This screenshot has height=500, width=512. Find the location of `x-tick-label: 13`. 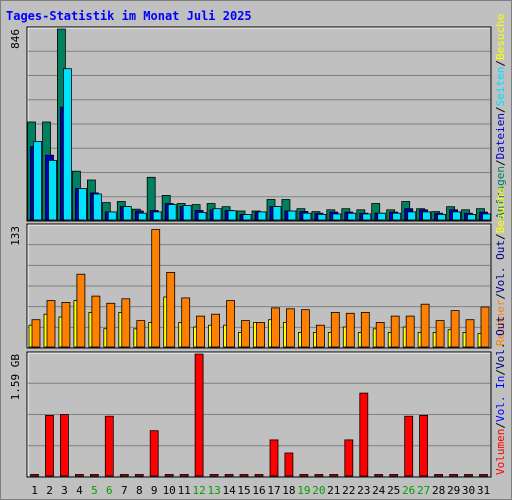

x-tick-label: 13 is located at coordinates (213, 490).